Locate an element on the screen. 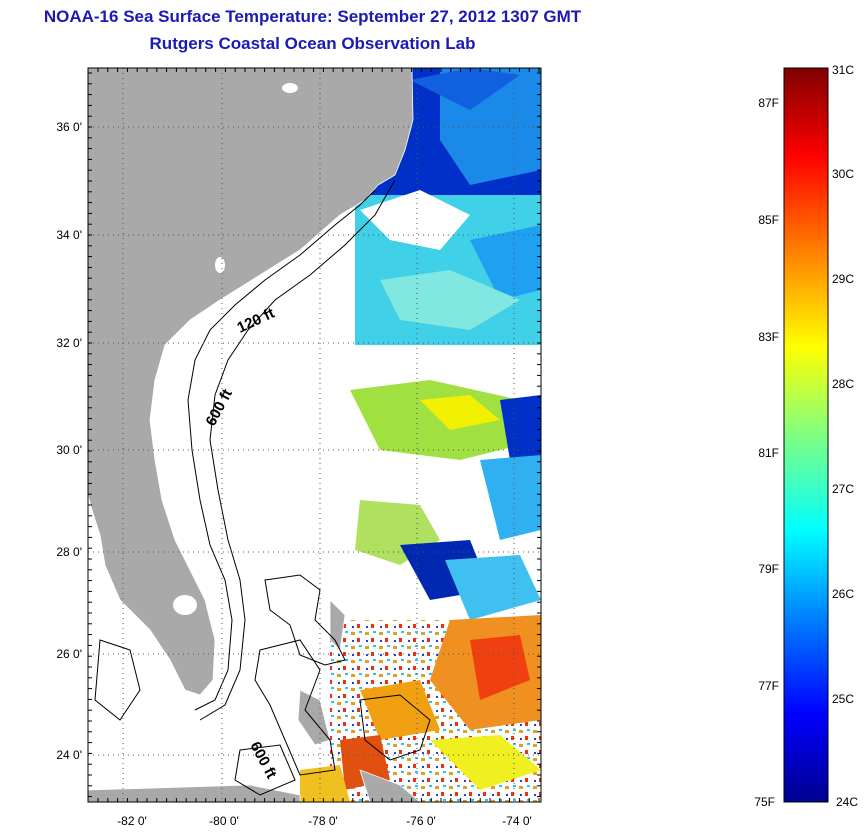 This screenshot has width=865, height=832. cb-label-31c: 31C is located at coordinates (843, 70).